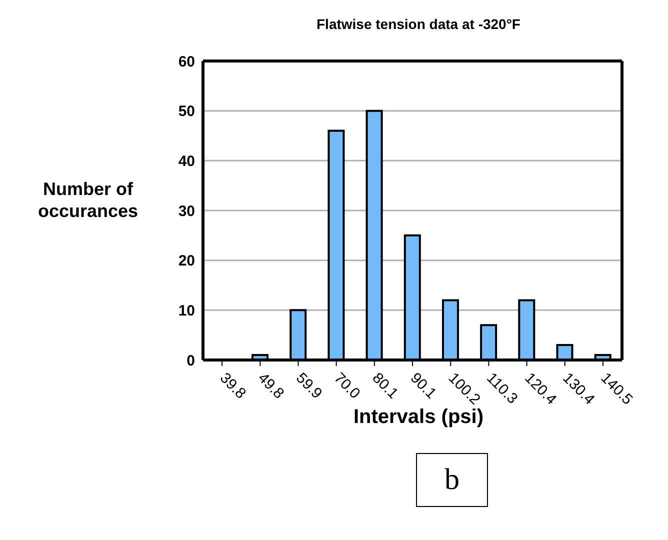 Image resolution: width=668 pixels, height=540 pixels. I want to click on x-tick-label: 49.8, so click(271, 386).